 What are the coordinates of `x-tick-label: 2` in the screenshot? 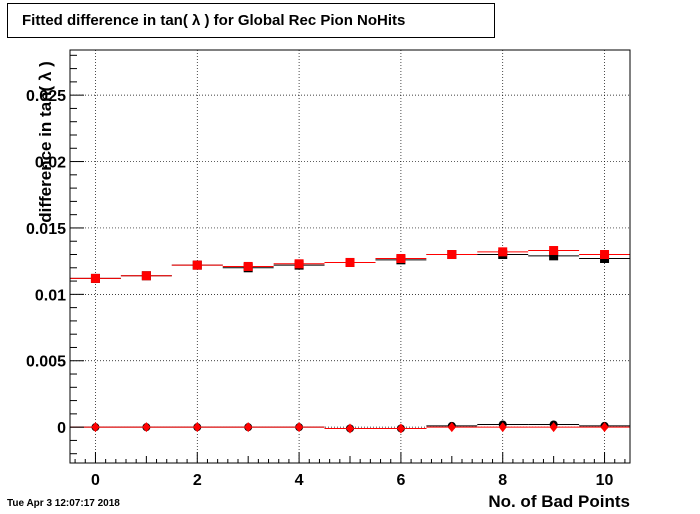 It's located at (197, 480).